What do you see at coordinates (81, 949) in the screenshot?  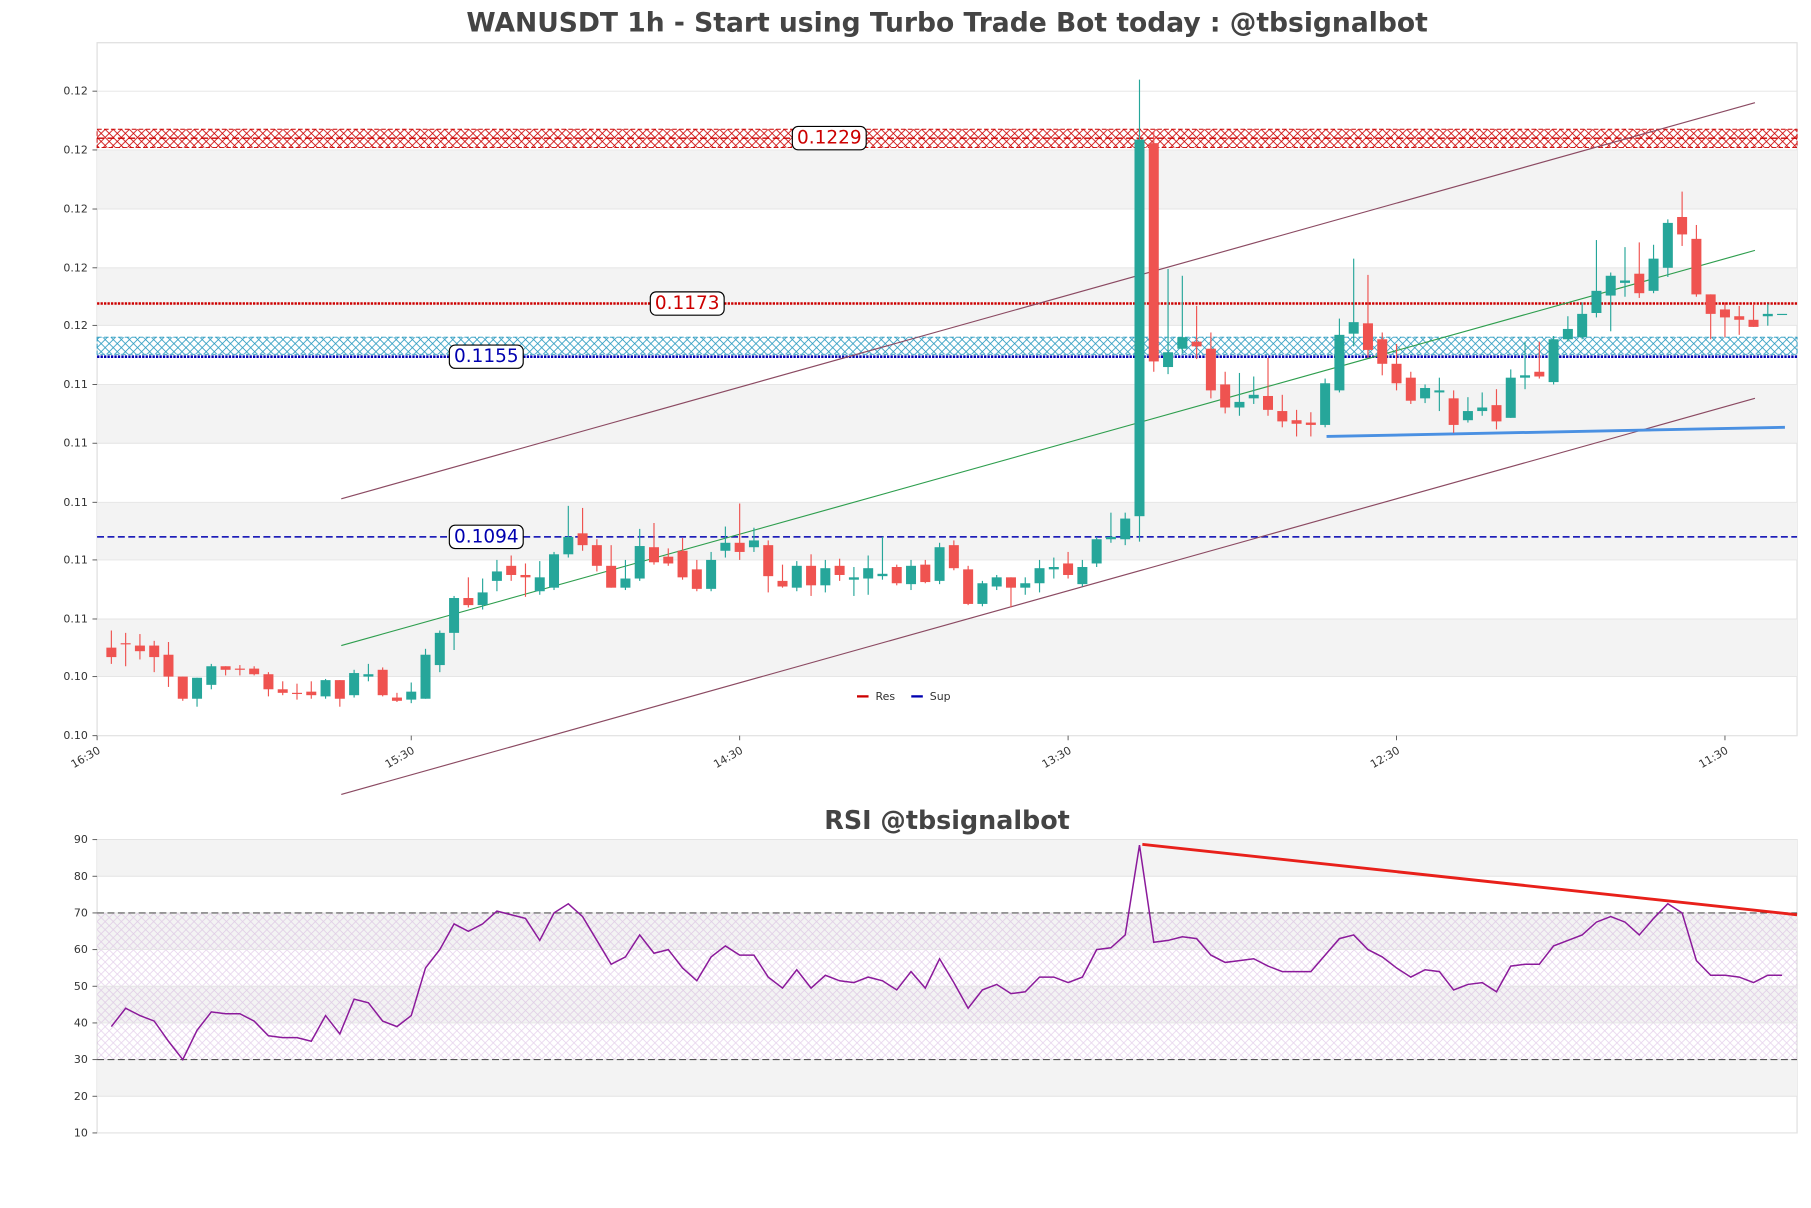 I see `y-tick-label: 60` at bounding box center [81, 949].